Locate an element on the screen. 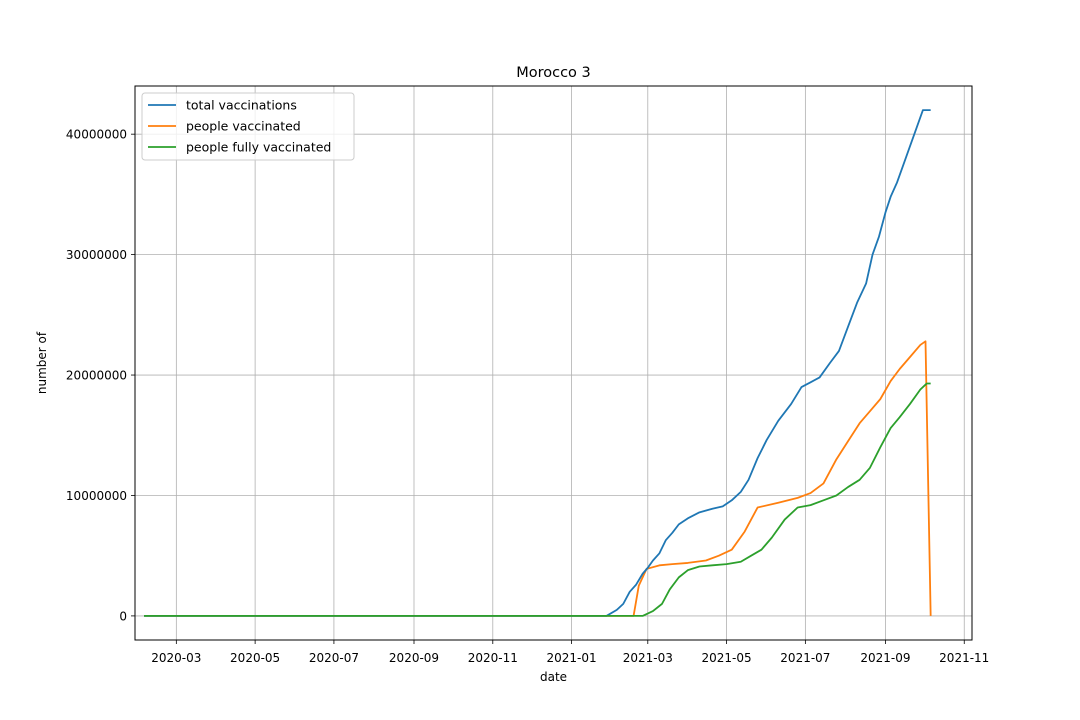 This screenshot has height=720, width=1080. legend-box is located at coordinates (248, 126).